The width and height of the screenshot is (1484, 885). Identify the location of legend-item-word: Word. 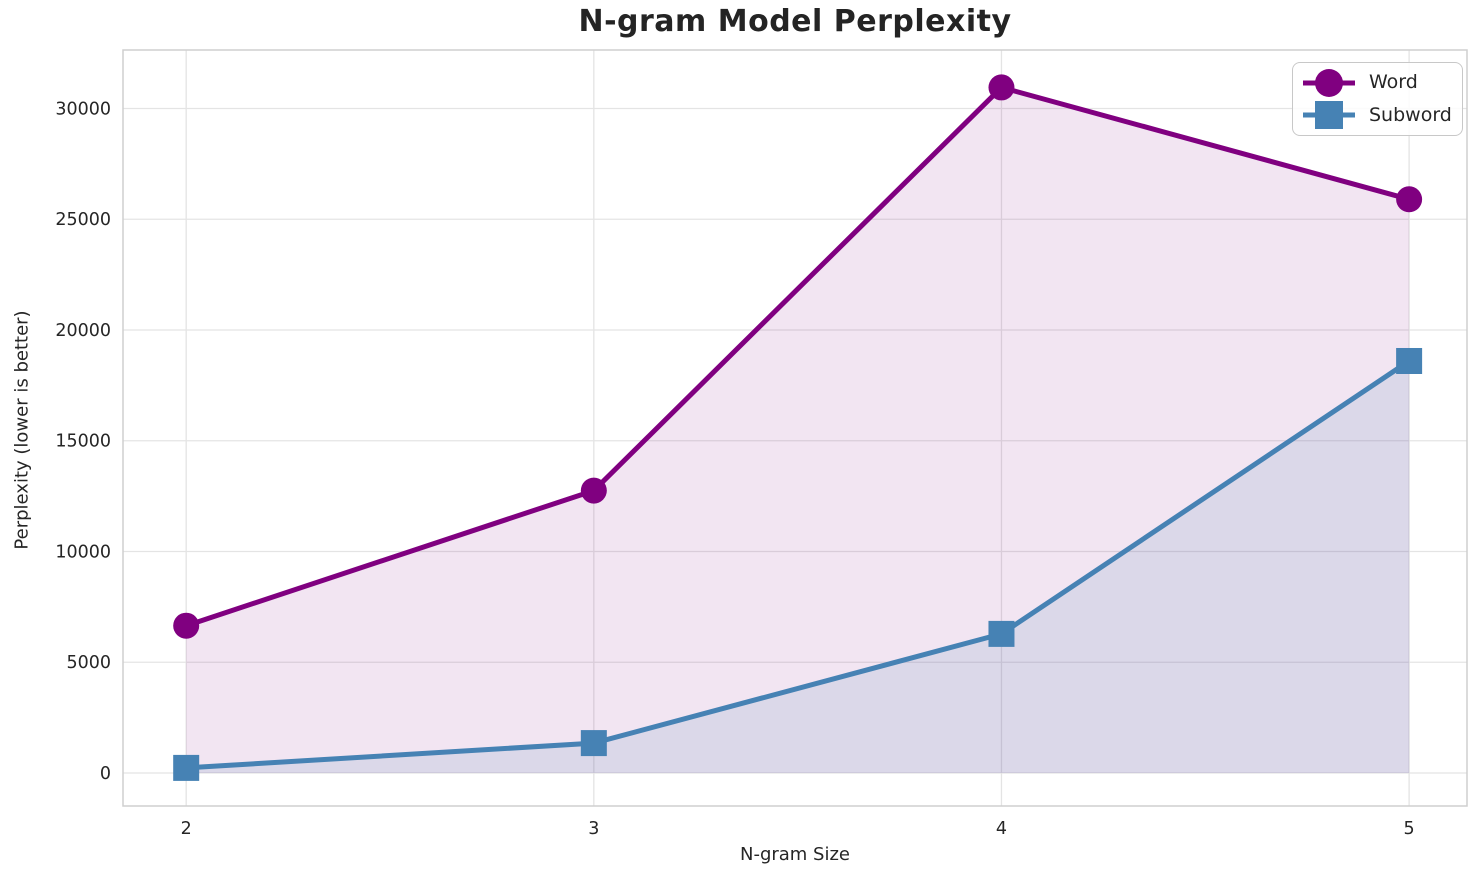
(1377, 83).